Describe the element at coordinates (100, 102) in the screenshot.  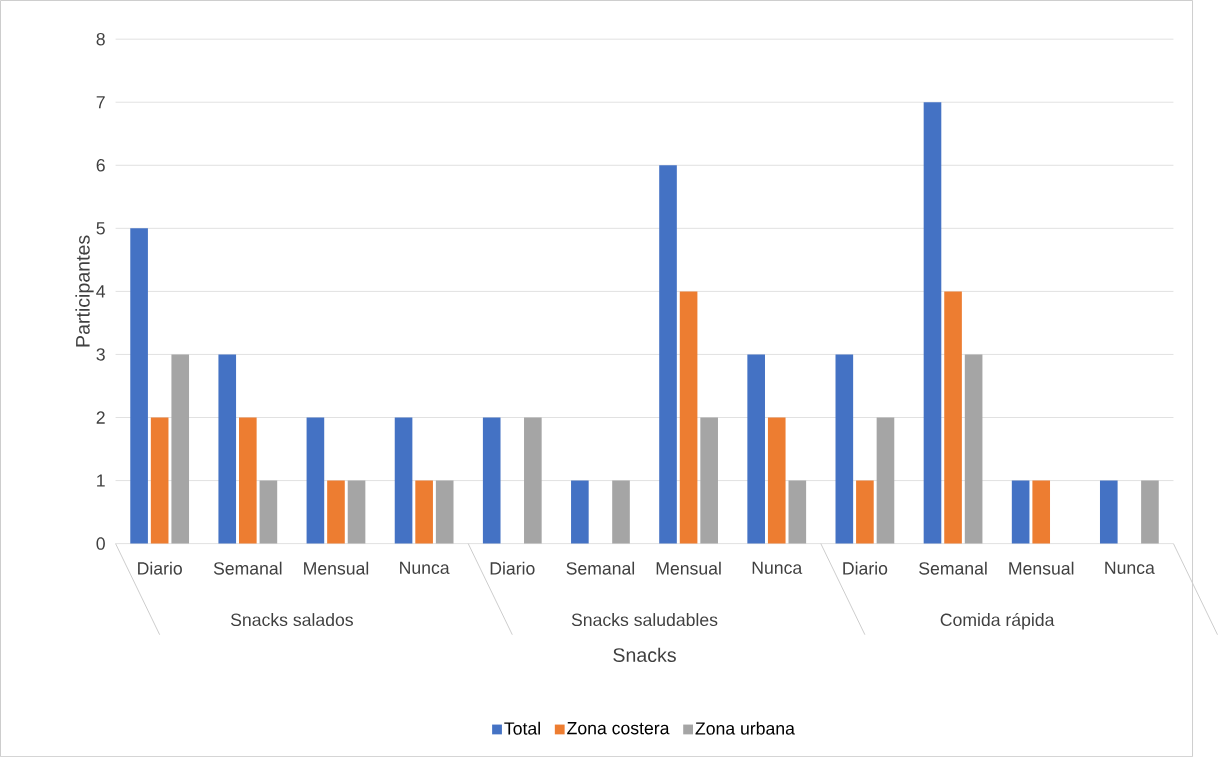
I see `y-tick-label: 7` at that location.